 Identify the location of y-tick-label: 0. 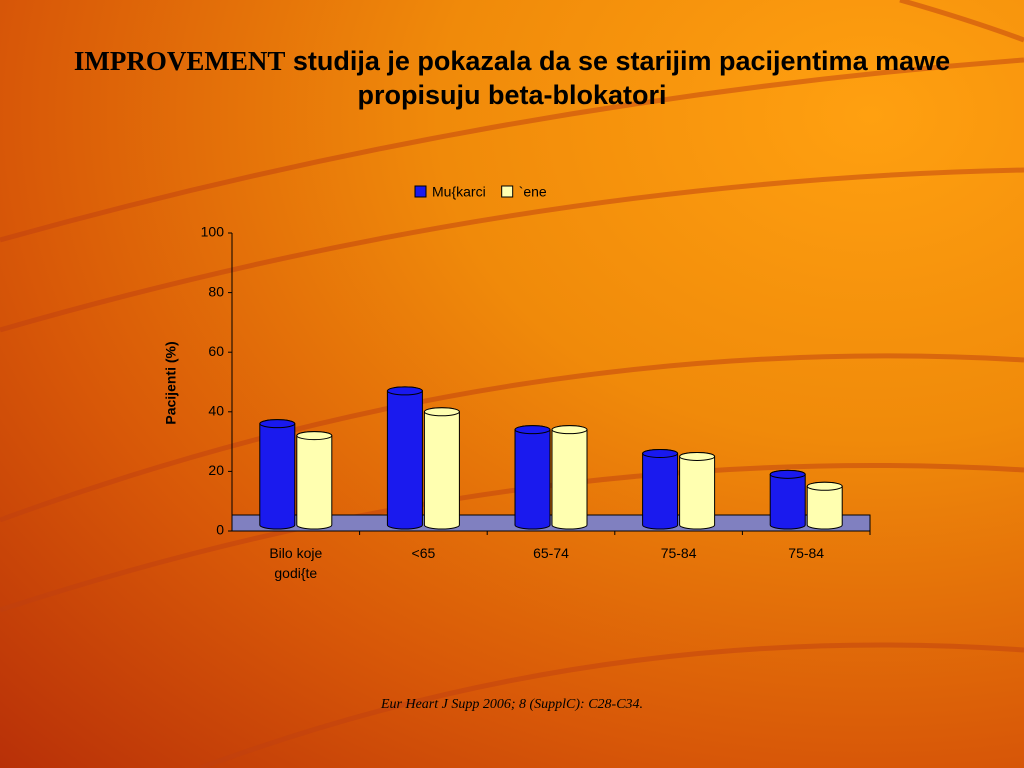
(220, 530).